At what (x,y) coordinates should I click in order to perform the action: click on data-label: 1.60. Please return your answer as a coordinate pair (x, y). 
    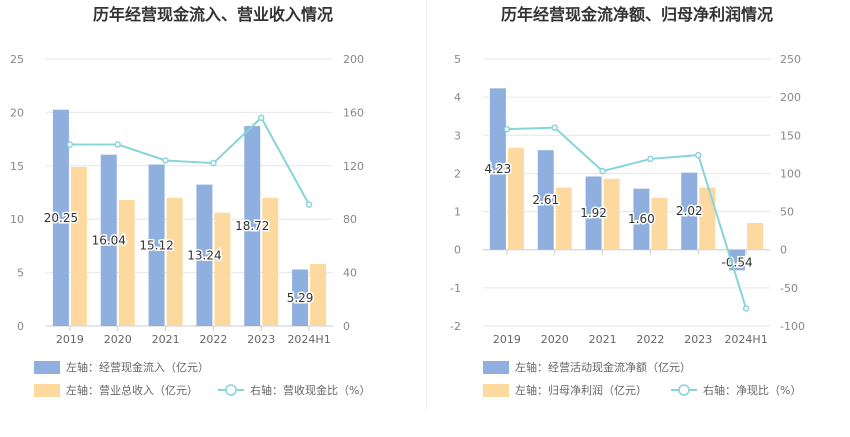
    Looking at the image, I should click on (641, 219).